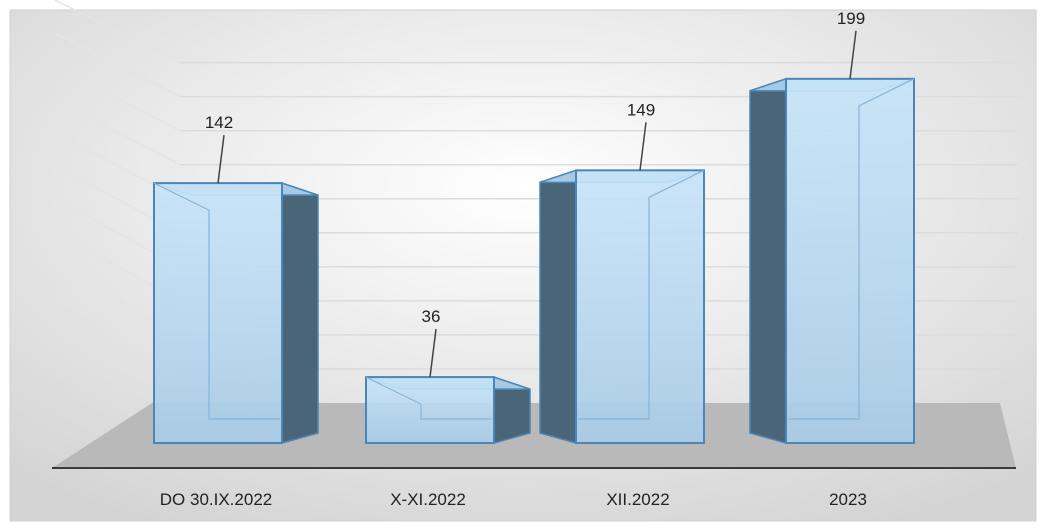  Describe the element at coordinates (216, 499) in the screenshot. I see `x-tick-label: DO 30.IX.2022` at that location.